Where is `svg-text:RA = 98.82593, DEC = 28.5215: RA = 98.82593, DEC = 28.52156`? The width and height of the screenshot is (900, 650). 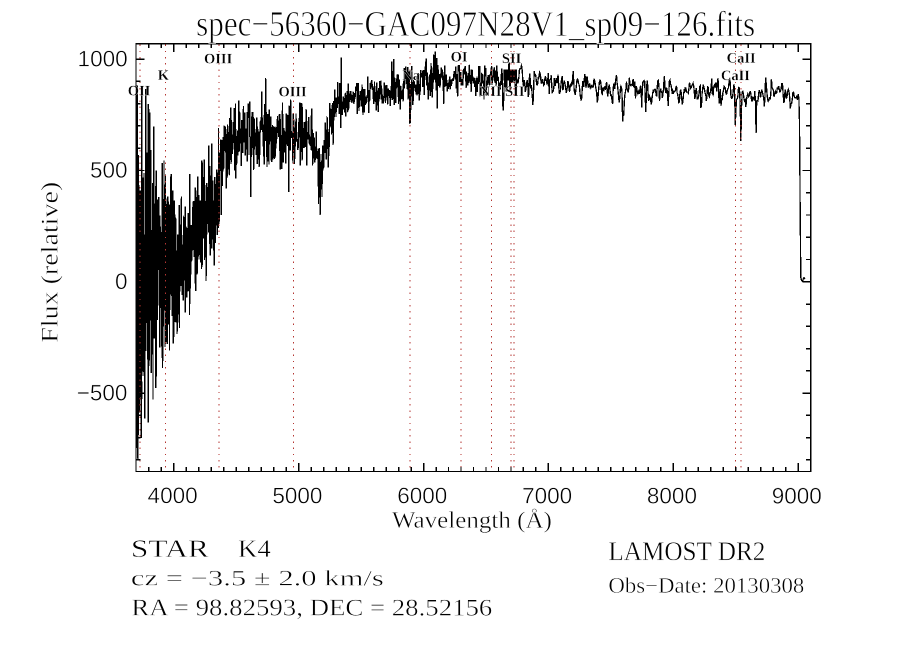 svg-text:RA = 98.82593, DEC = 28.5215: RA = 98.82593, DEC = 28.52156 is located at coordinates (311, 608).